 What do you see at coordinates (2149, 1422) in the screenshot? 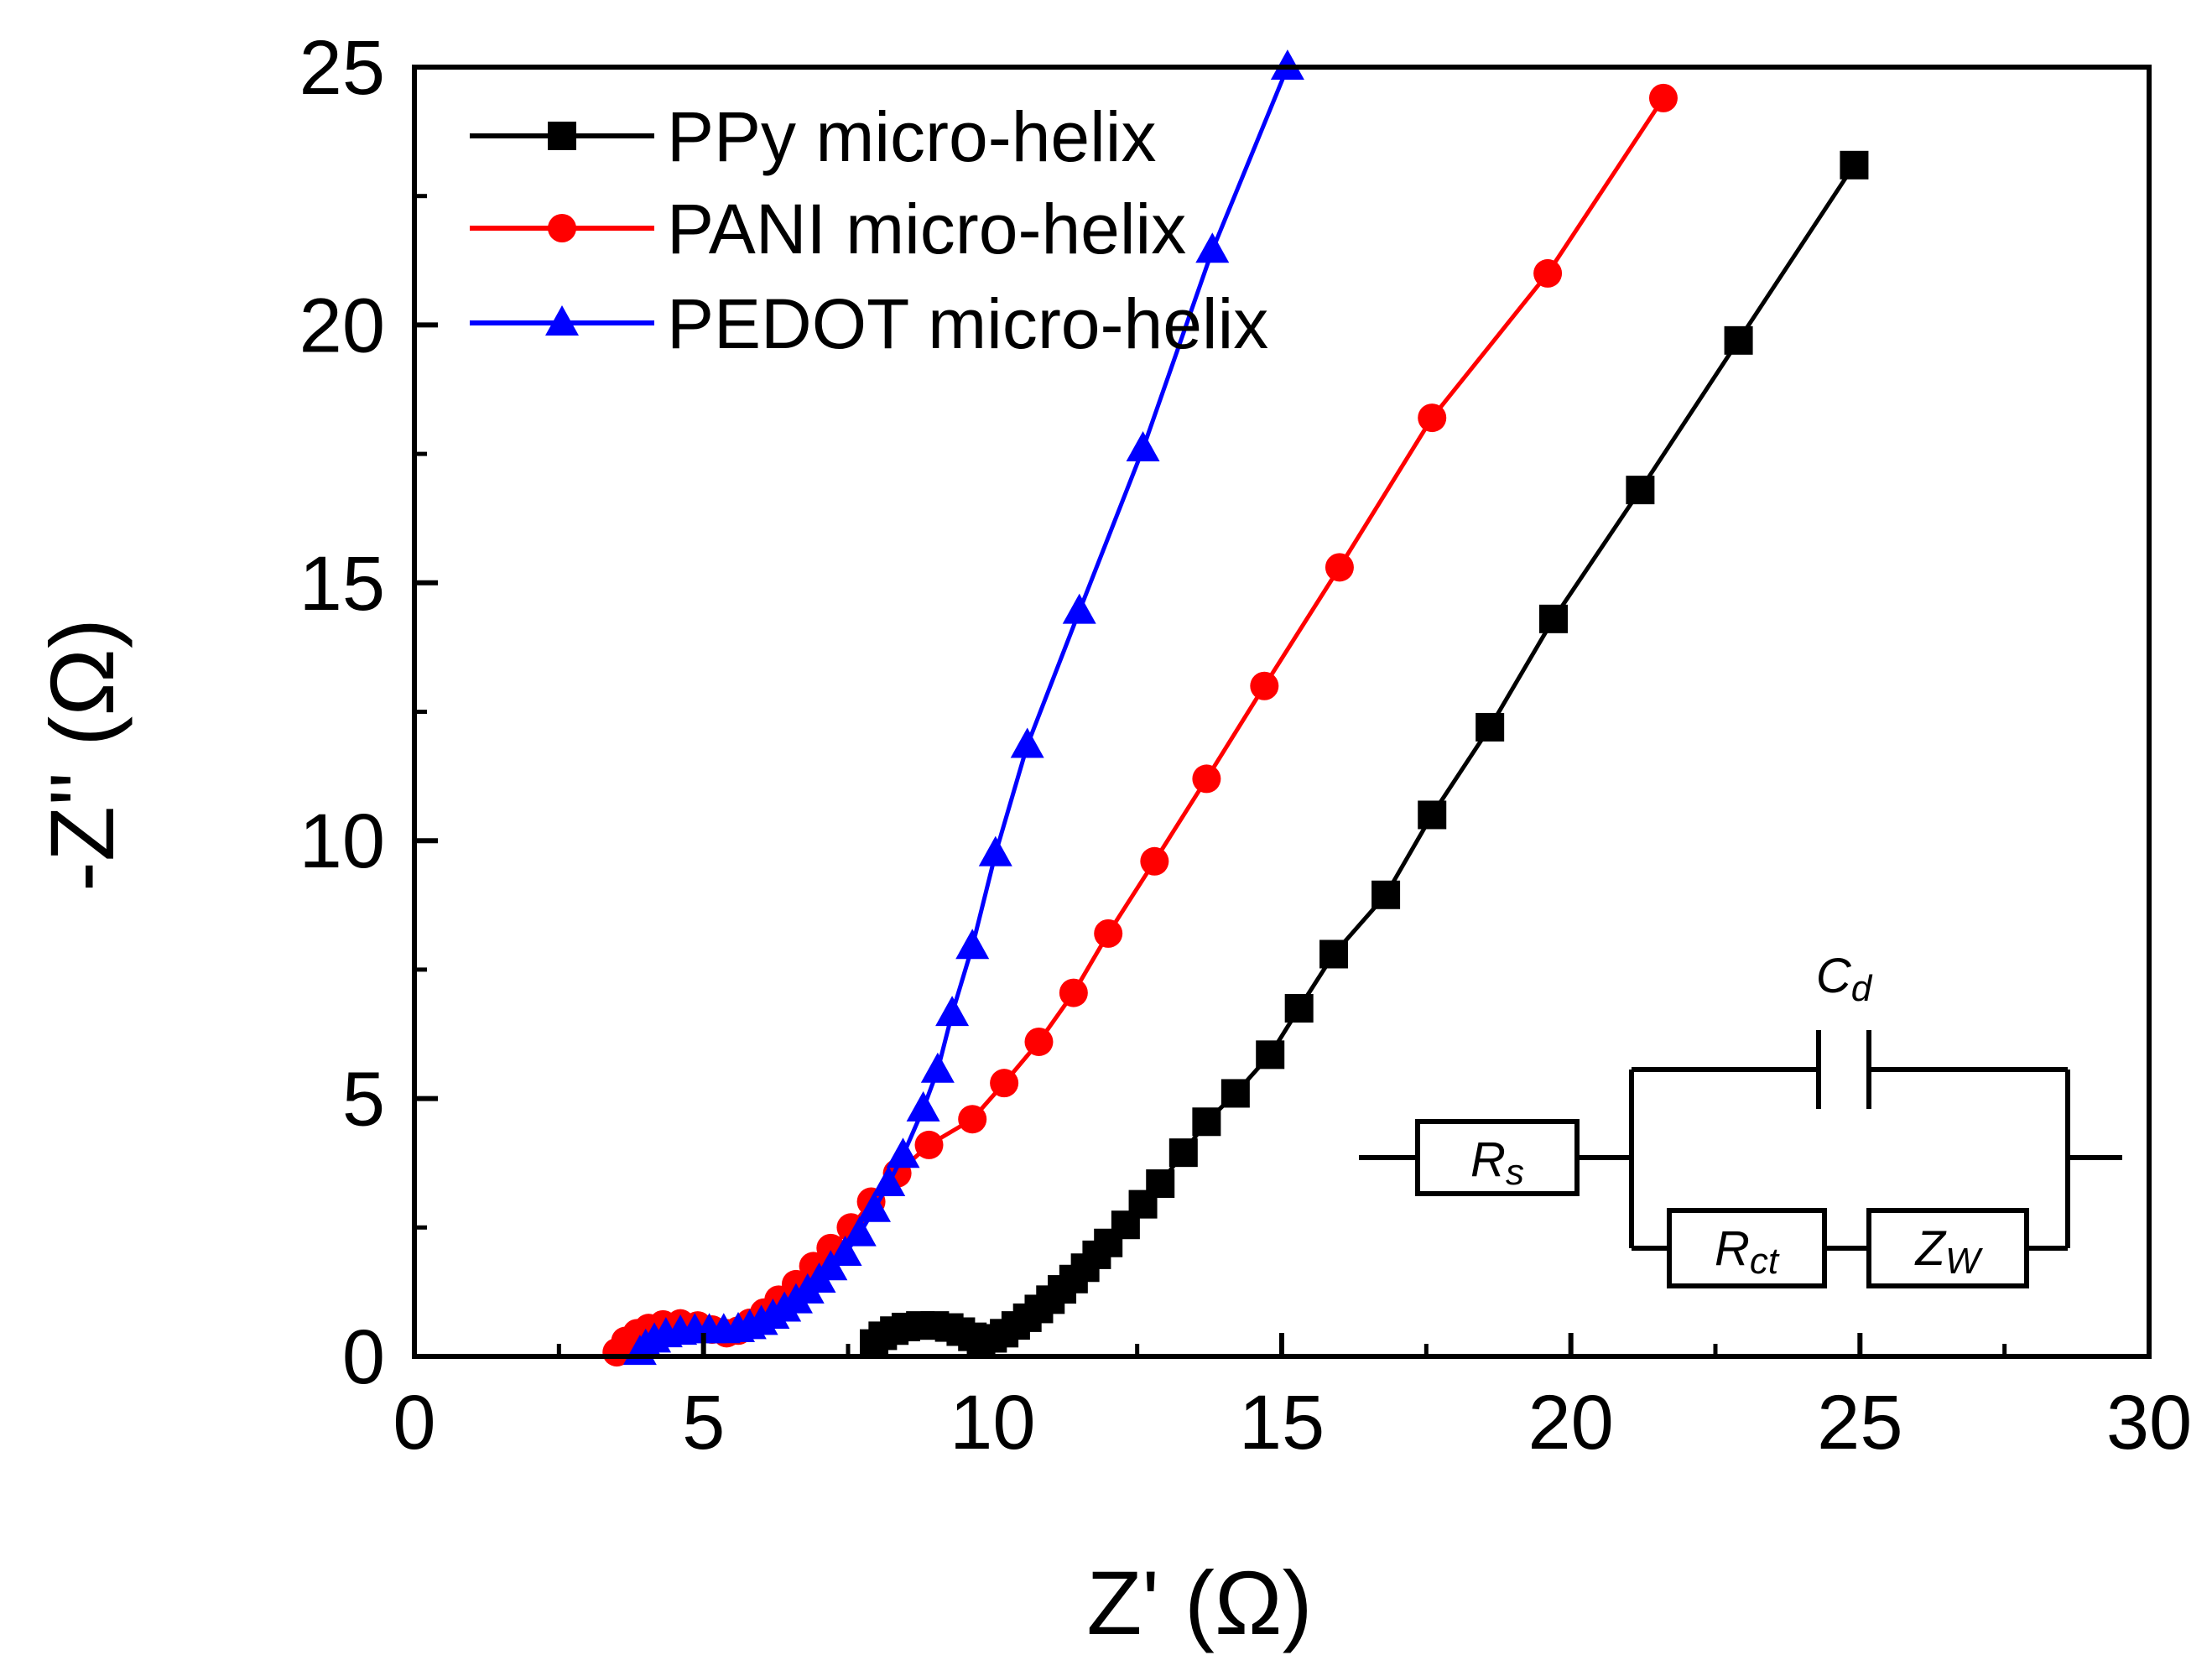
I see `x-tick-label-6: 30` at bounding box center [2149, 1422].